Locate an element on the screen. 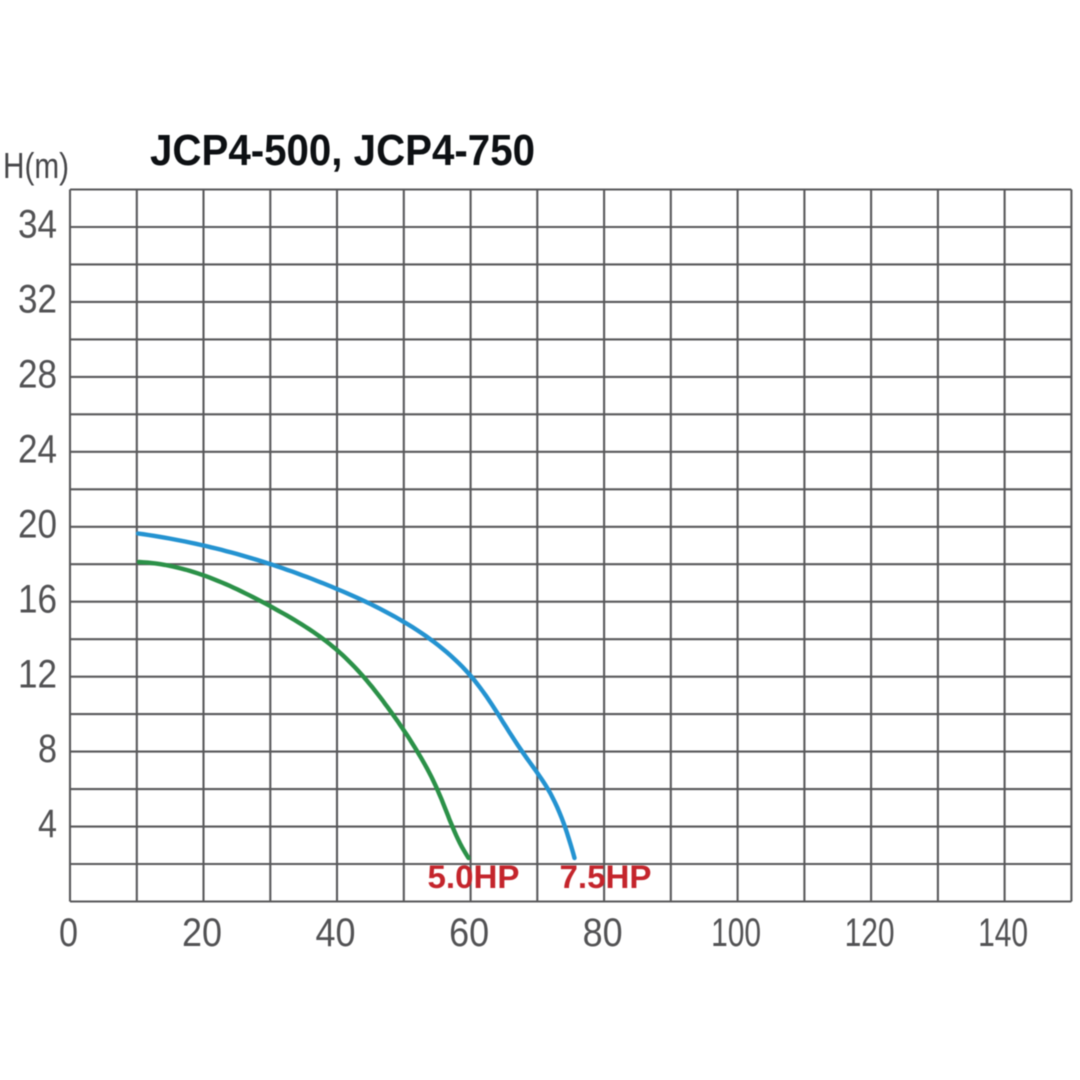  svg-text: 0 is located at coordinates (68, 933).